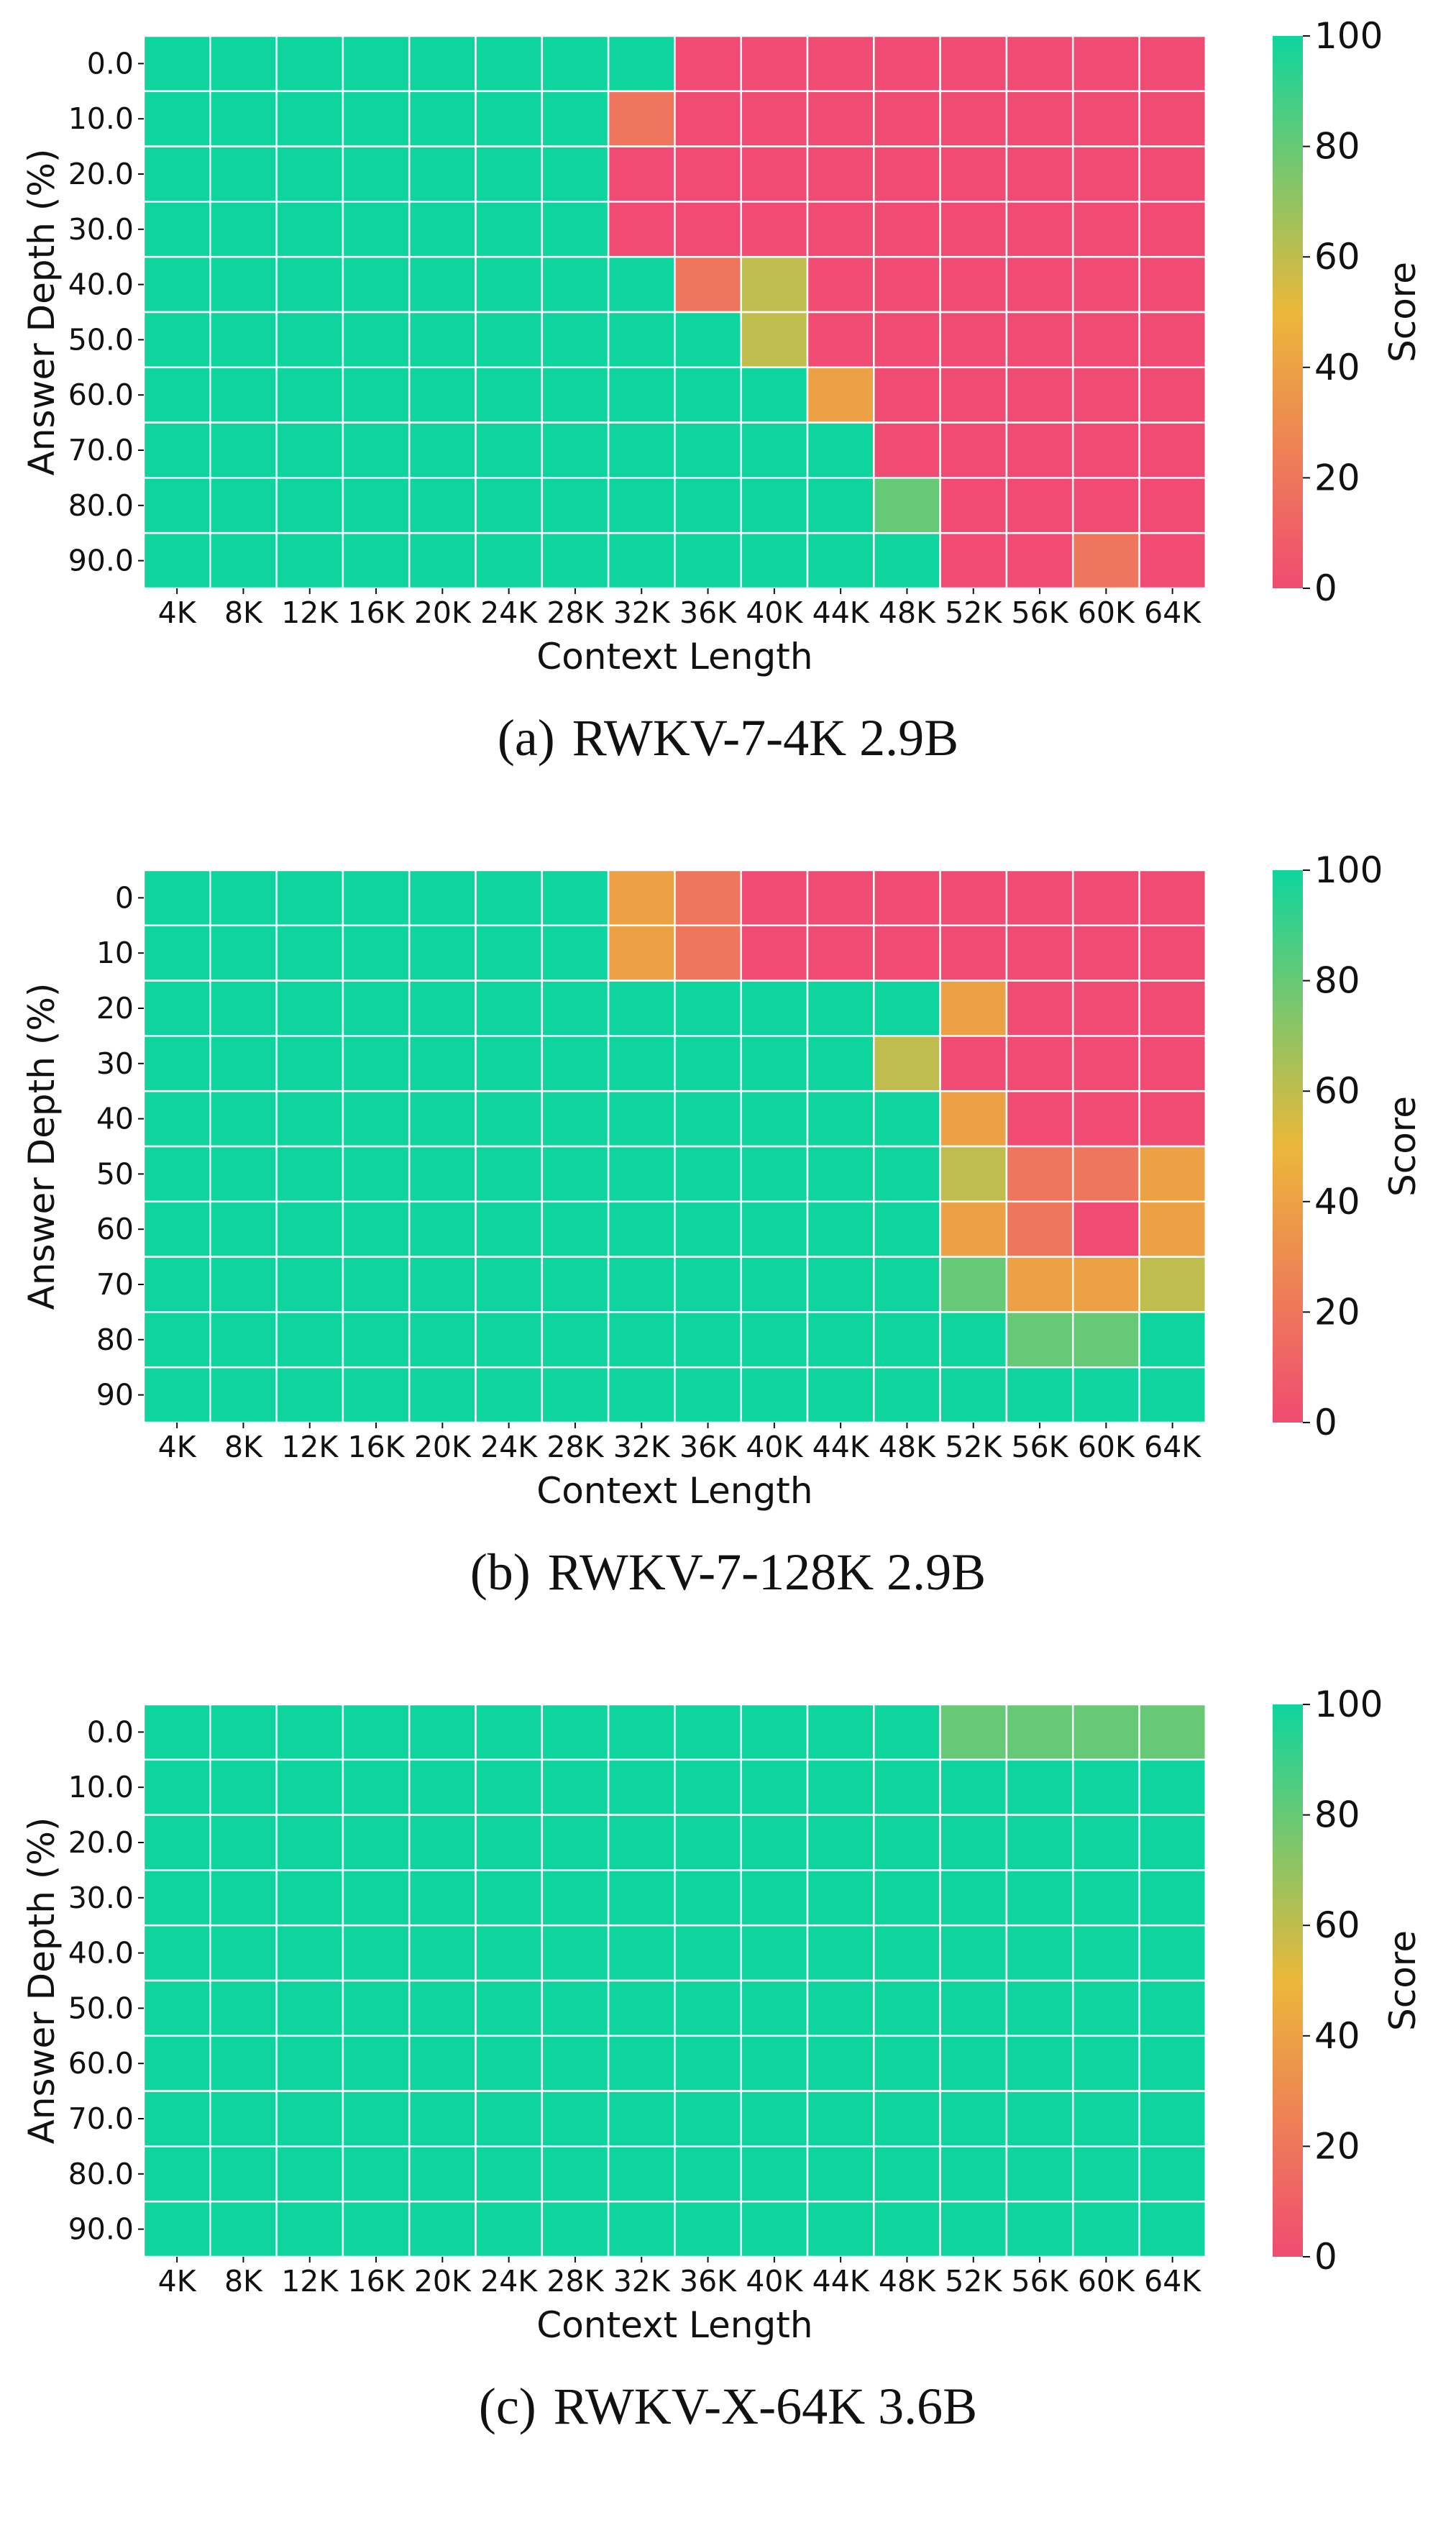 The width and height of the screenshot is (1456, 2543). I want to click on y-tick-label: 50.0, so click(101, 339).